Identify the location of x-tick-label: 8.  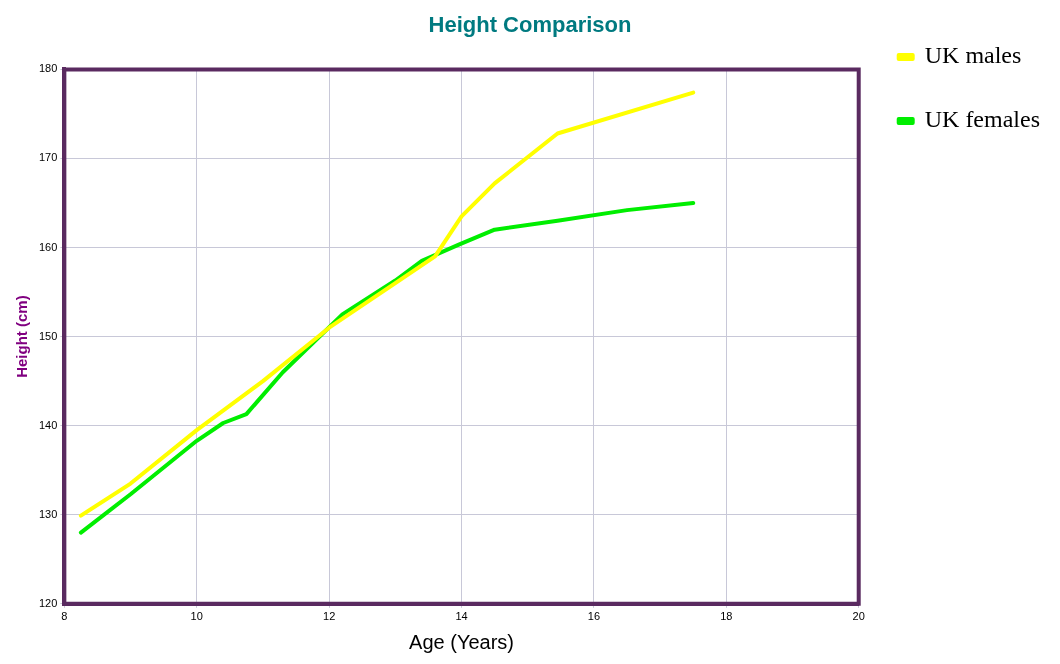
(64, 616).